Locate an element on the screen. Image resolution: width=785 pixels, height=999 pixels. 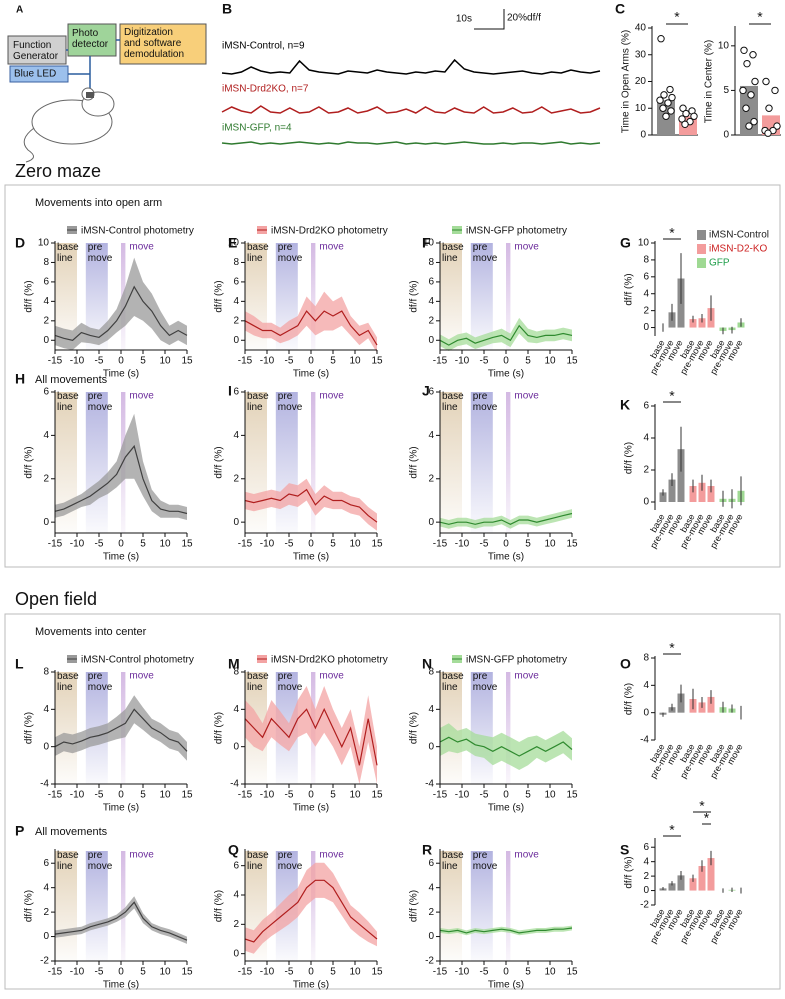
panel-letter: K is located at coordinates (625, 405).